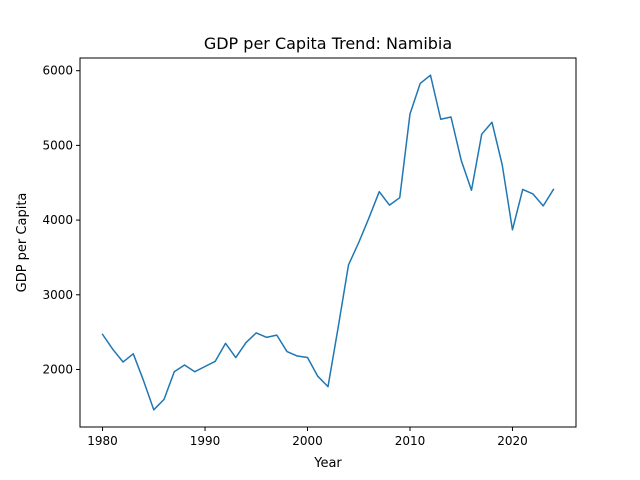 This screenshot has height=480, width=640. I want to click on y-tick-label: 4000, so click(57, 220).